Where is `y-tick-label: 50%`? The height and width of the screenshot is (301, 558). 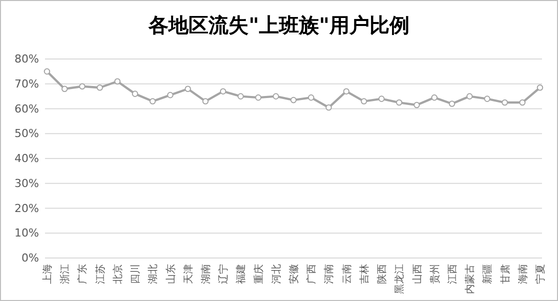 y-tick-label: 50% is located at coordinates (26, 133).